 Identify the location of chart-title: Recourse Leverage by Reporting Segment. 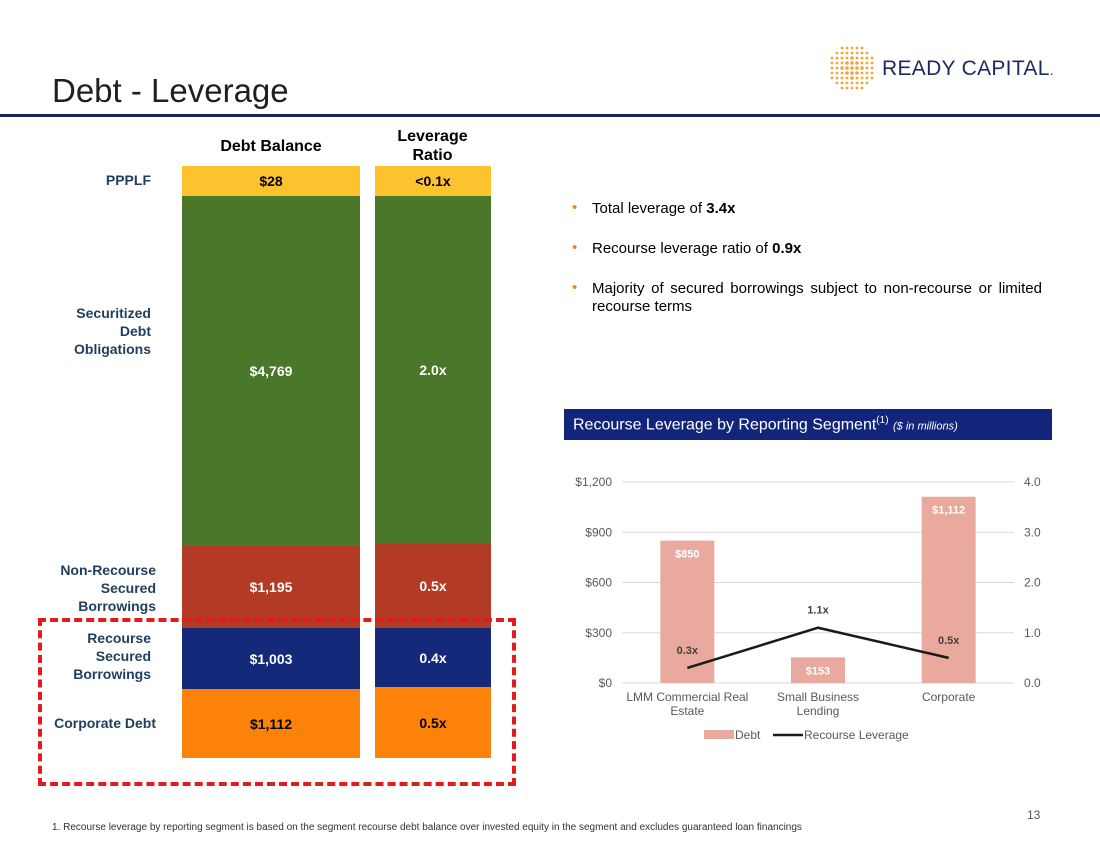
(725, 425).